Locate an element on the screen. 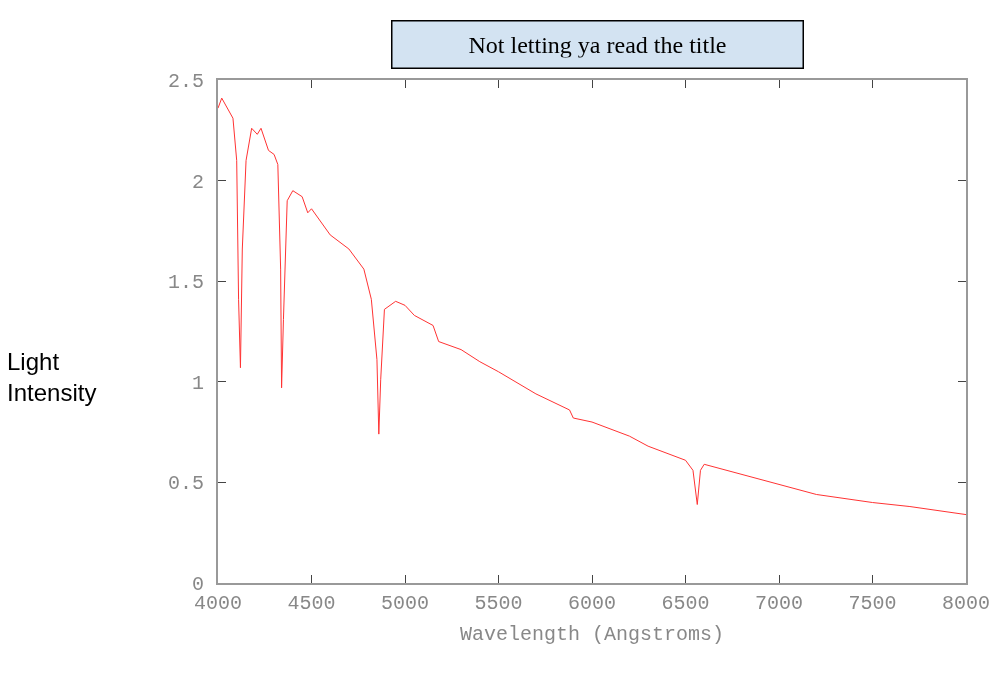 The height and width of the screenshot is (673, 1003). x-tick-label: 7500 is located at coordinates (872, 603).